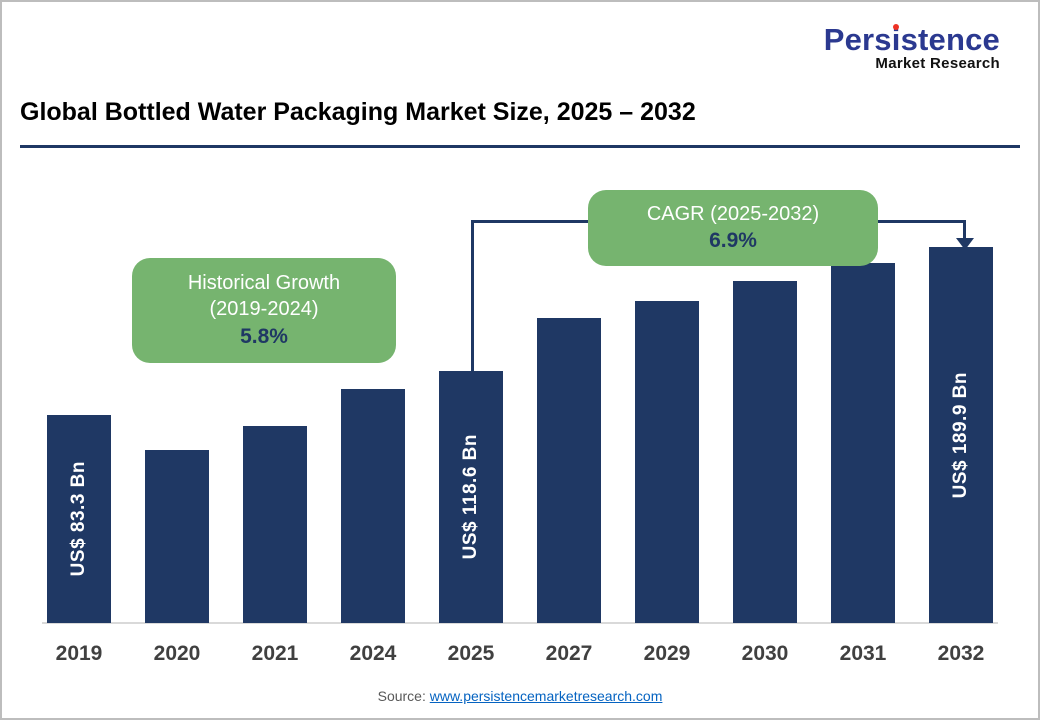 The image size is (1040, 720). Describe the element at coordinates (733, 214) in the screenshot. I see `cagr-line1: CAGR (2025-2032)` at that location.